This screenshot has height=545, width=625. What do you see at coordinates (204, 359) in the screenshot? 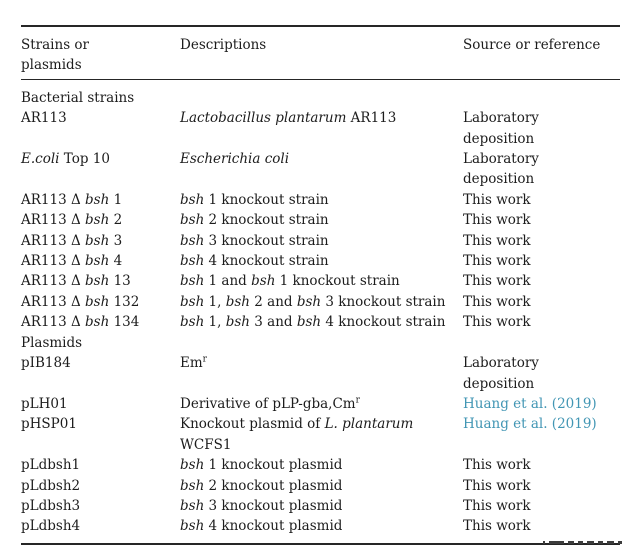
I see `cell-text: r` at bounding box center [204, 359].